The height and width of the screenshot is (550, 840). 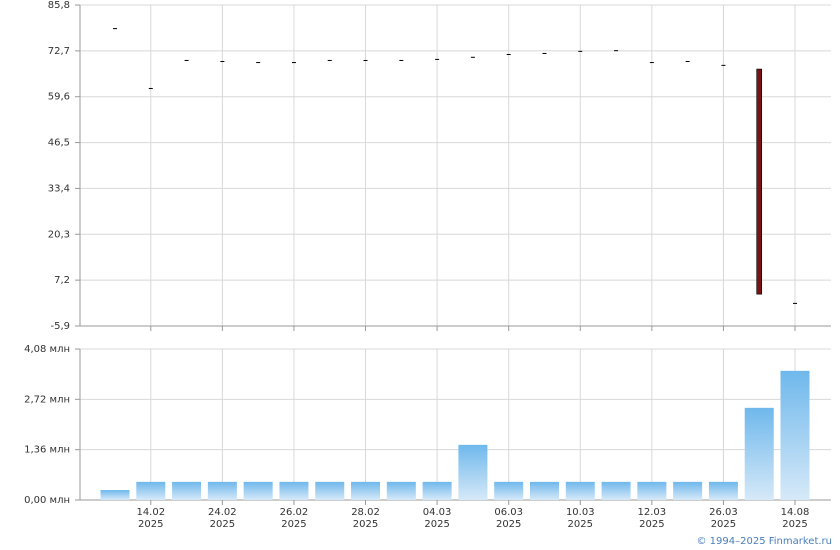 I want to click on x-tick-label: 14.02 2025, so click(x=151, y=518).